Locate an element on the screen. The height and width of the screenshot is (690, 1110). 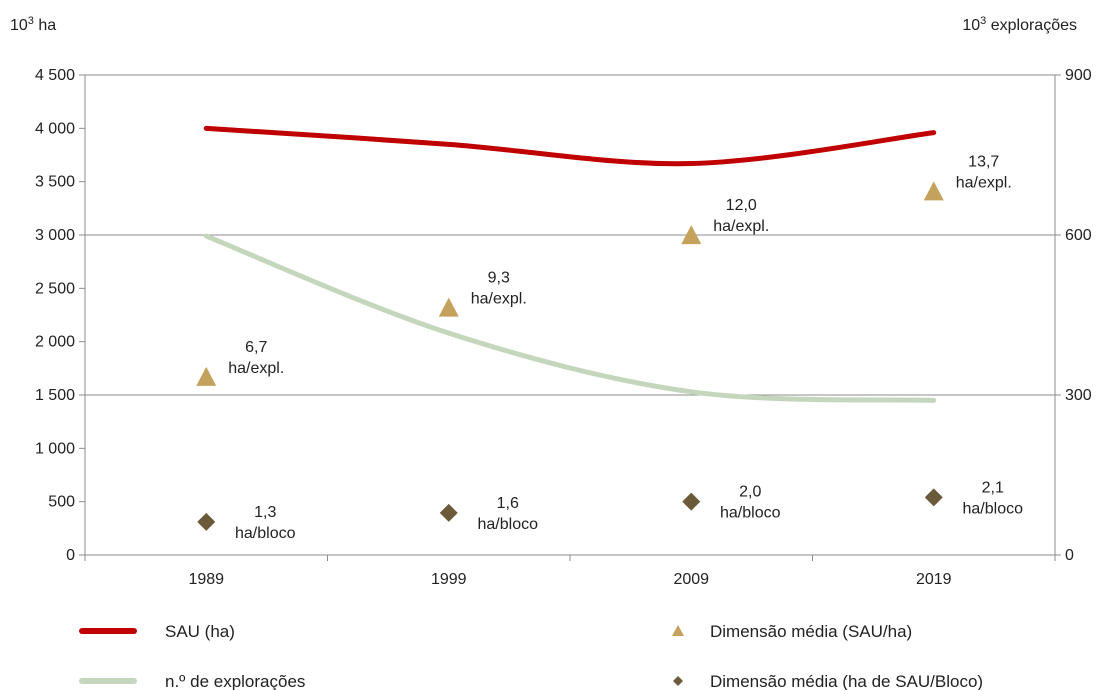
y-left-tick-label: 1 500 is located at coordinates (55, 395).